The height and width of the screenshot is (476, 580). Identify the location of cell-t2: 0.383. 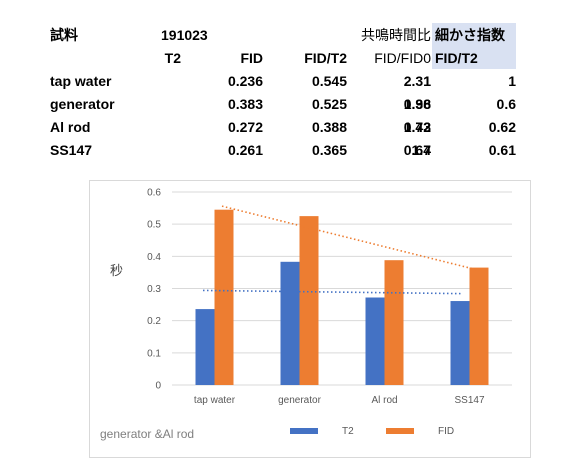
(245, 104).